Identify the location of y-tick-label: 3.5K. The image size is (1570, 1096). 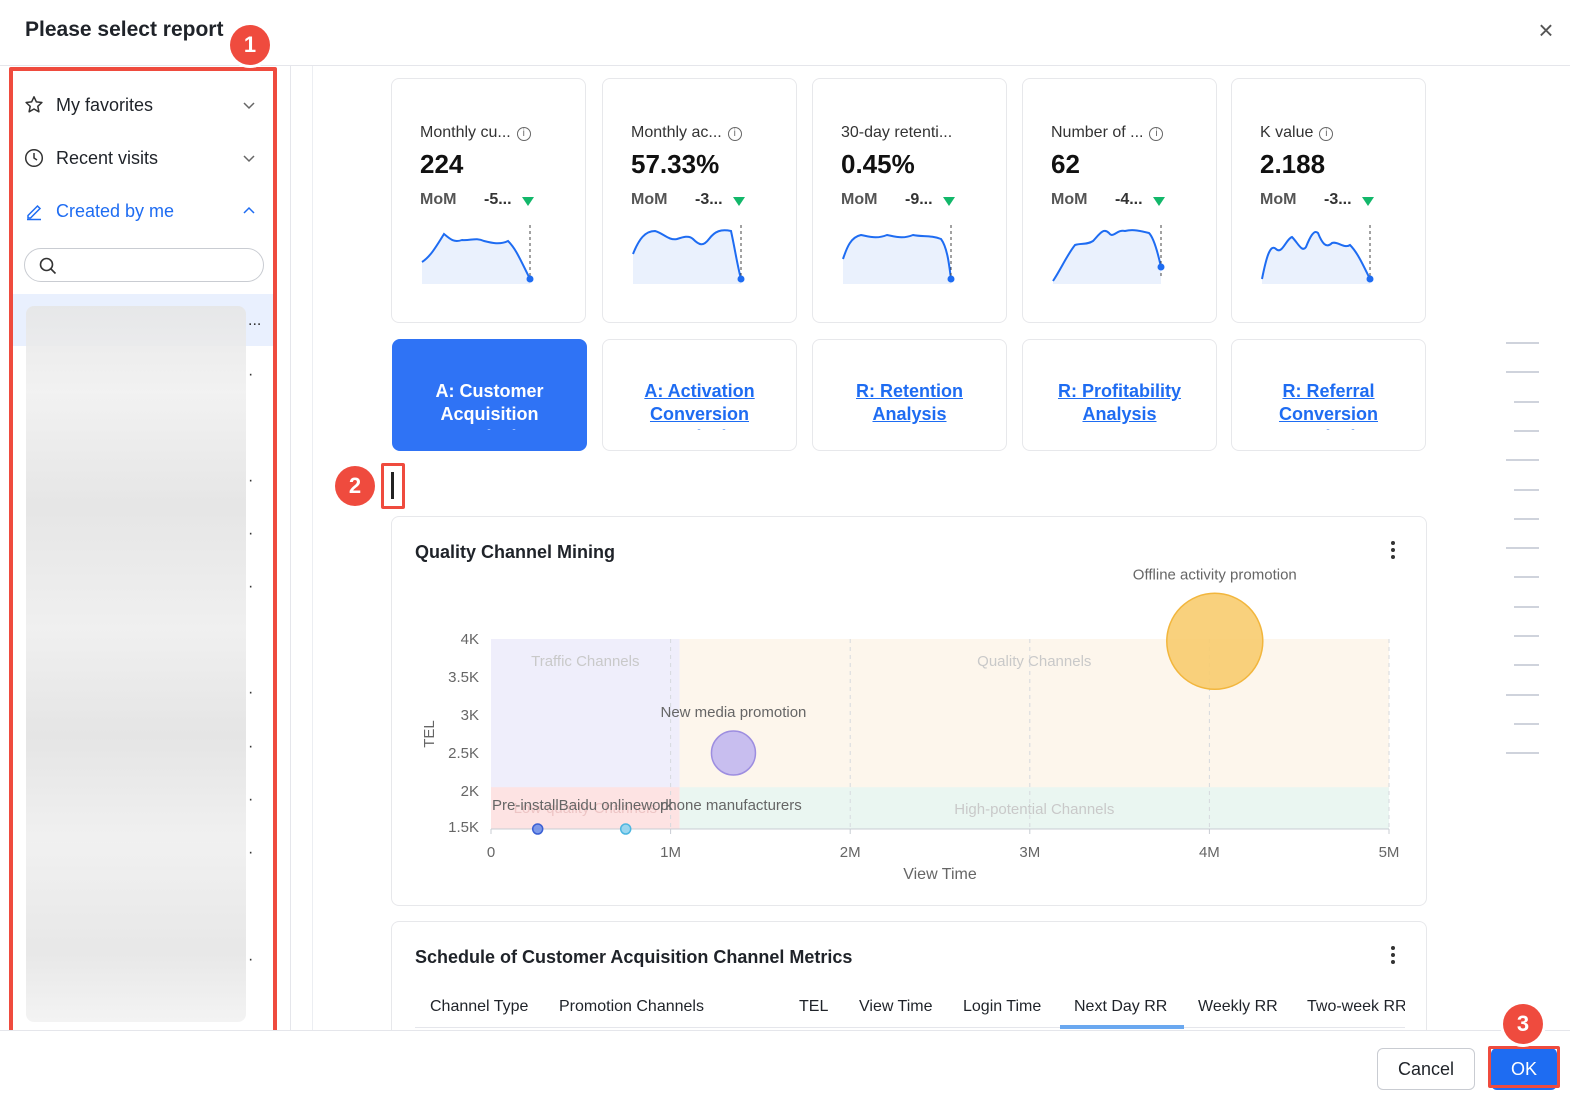
(463, 677).